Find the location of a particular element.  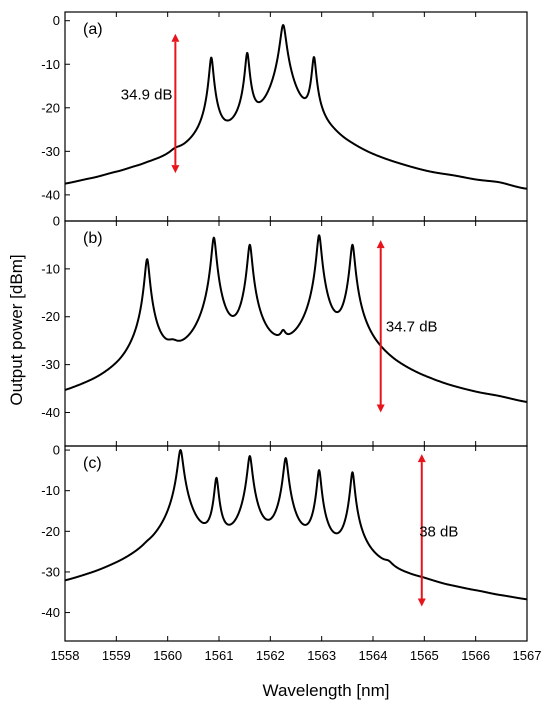

x-tick-label: 1565 is located at coordinates (424, 655).